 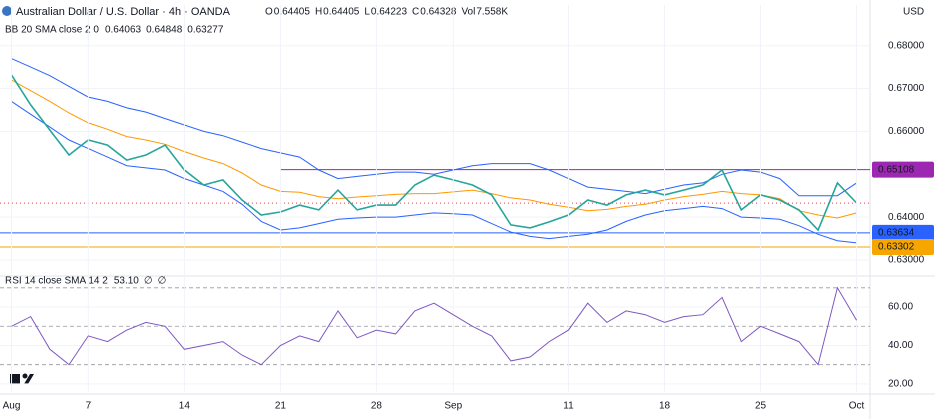 What do you see at coordinates (913, 12) in the screenshot?
I see `currency: USD` at bounding box center [913, 12].